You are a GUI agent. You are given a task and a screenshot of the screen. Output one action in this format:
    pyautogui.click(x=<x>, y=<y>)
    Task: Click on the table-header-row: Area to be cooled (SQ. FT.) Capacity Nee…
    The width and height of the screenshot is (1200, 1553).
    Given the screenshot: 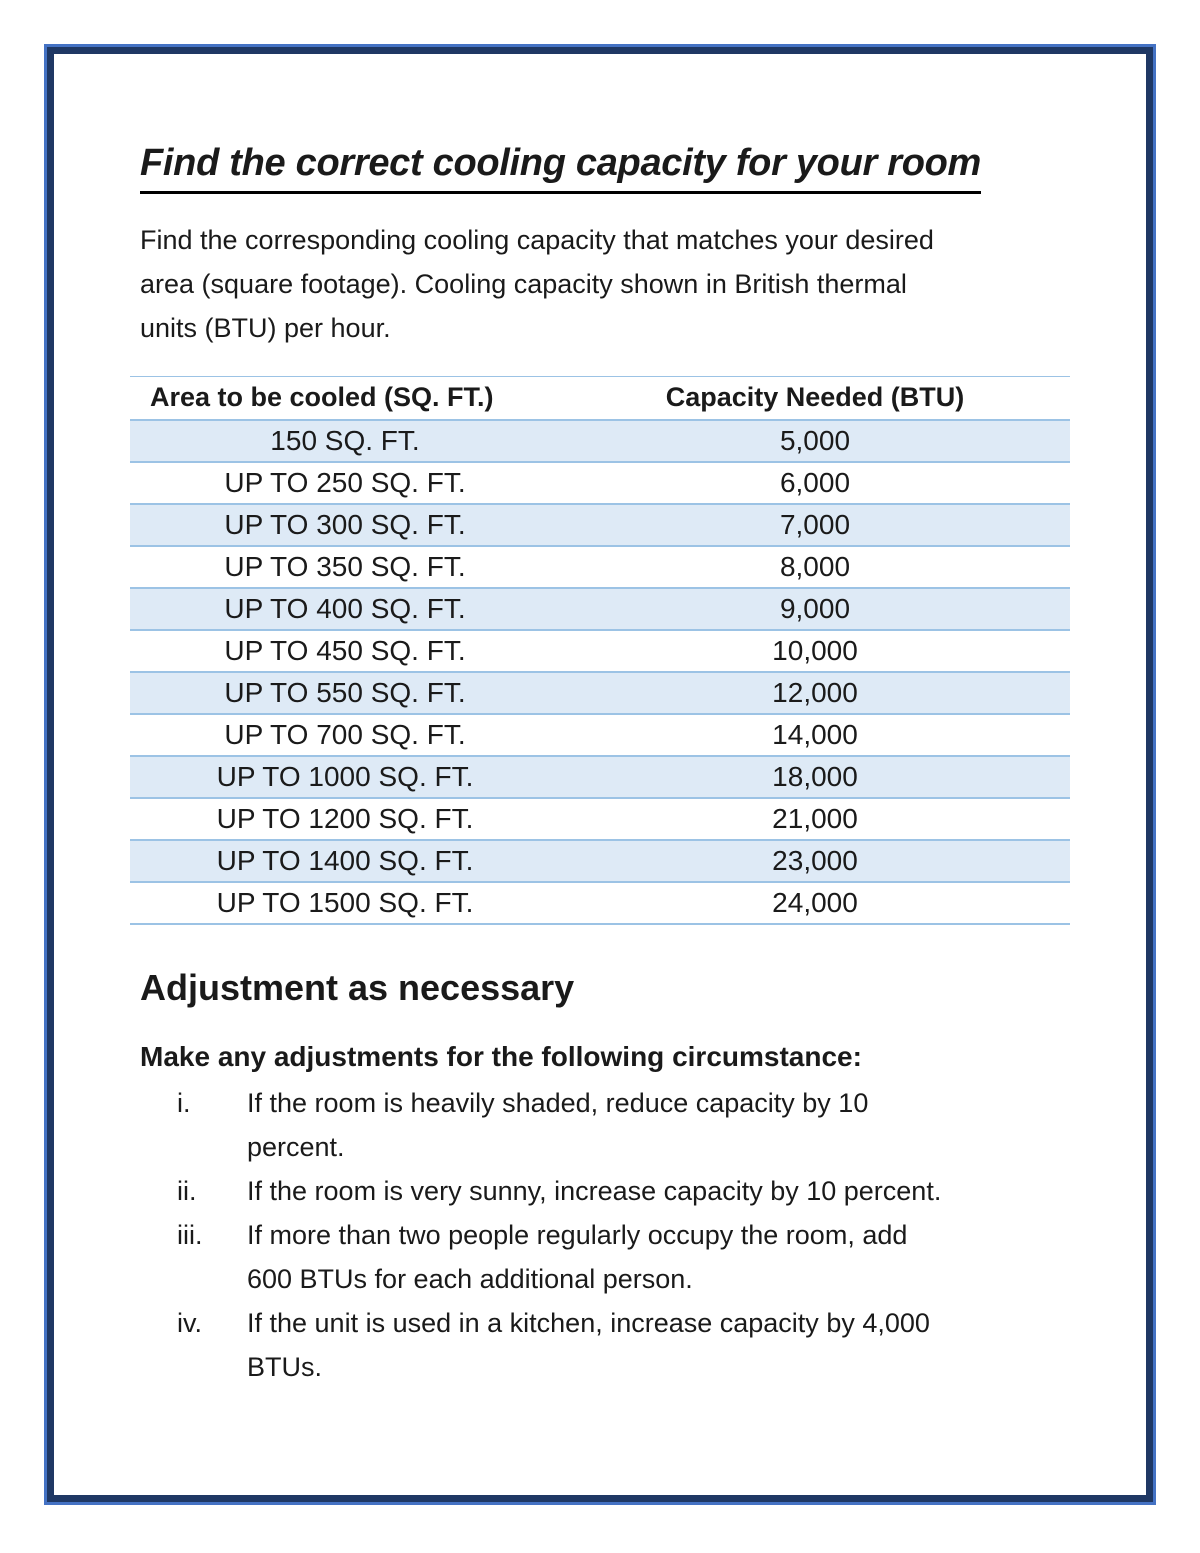 What is the action you would take?
    pyautogui.click(x=600, y=398)
    